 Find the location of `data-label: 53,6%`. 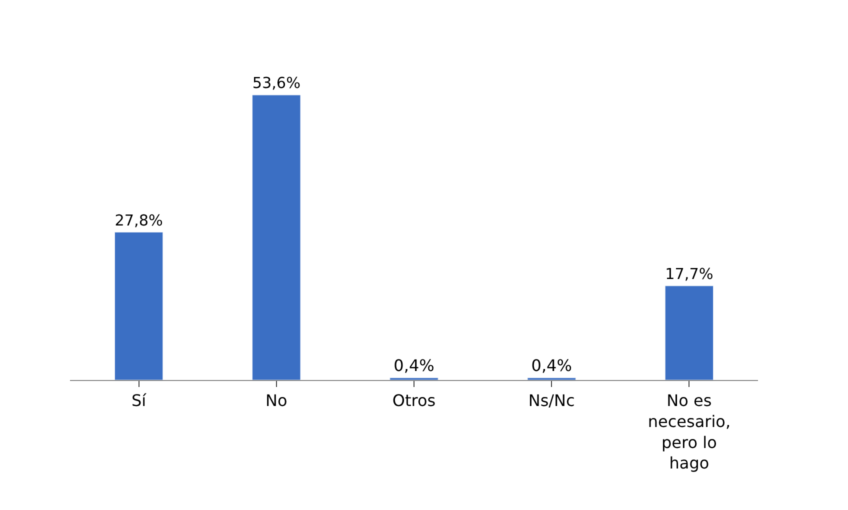

data-label: 53,6% is located at coordinates (276, 83).